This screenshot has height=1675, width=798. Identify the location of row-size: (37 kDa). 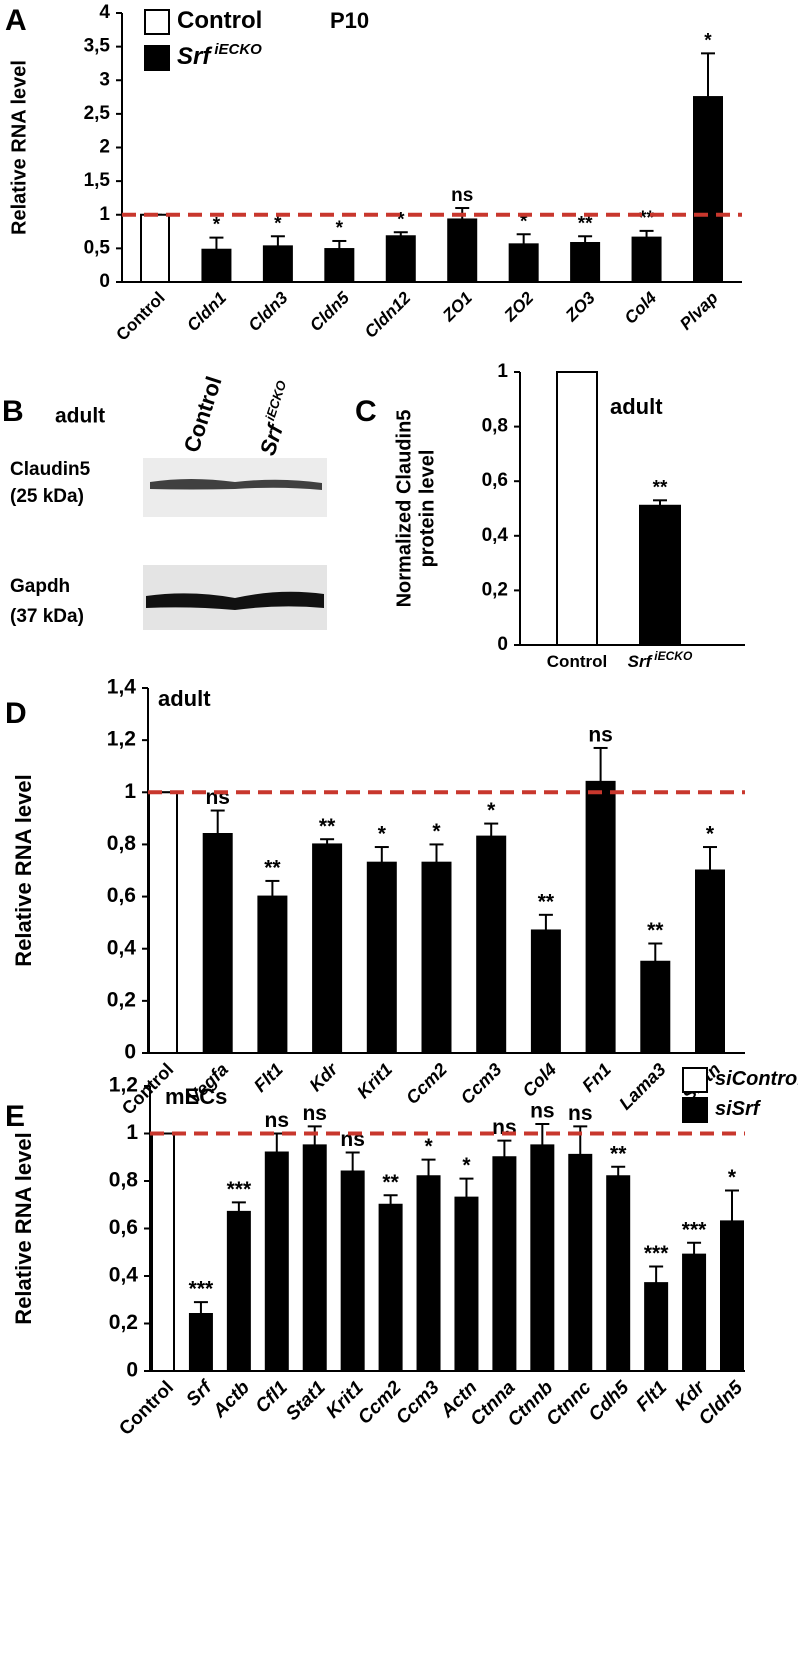
(47, 616).